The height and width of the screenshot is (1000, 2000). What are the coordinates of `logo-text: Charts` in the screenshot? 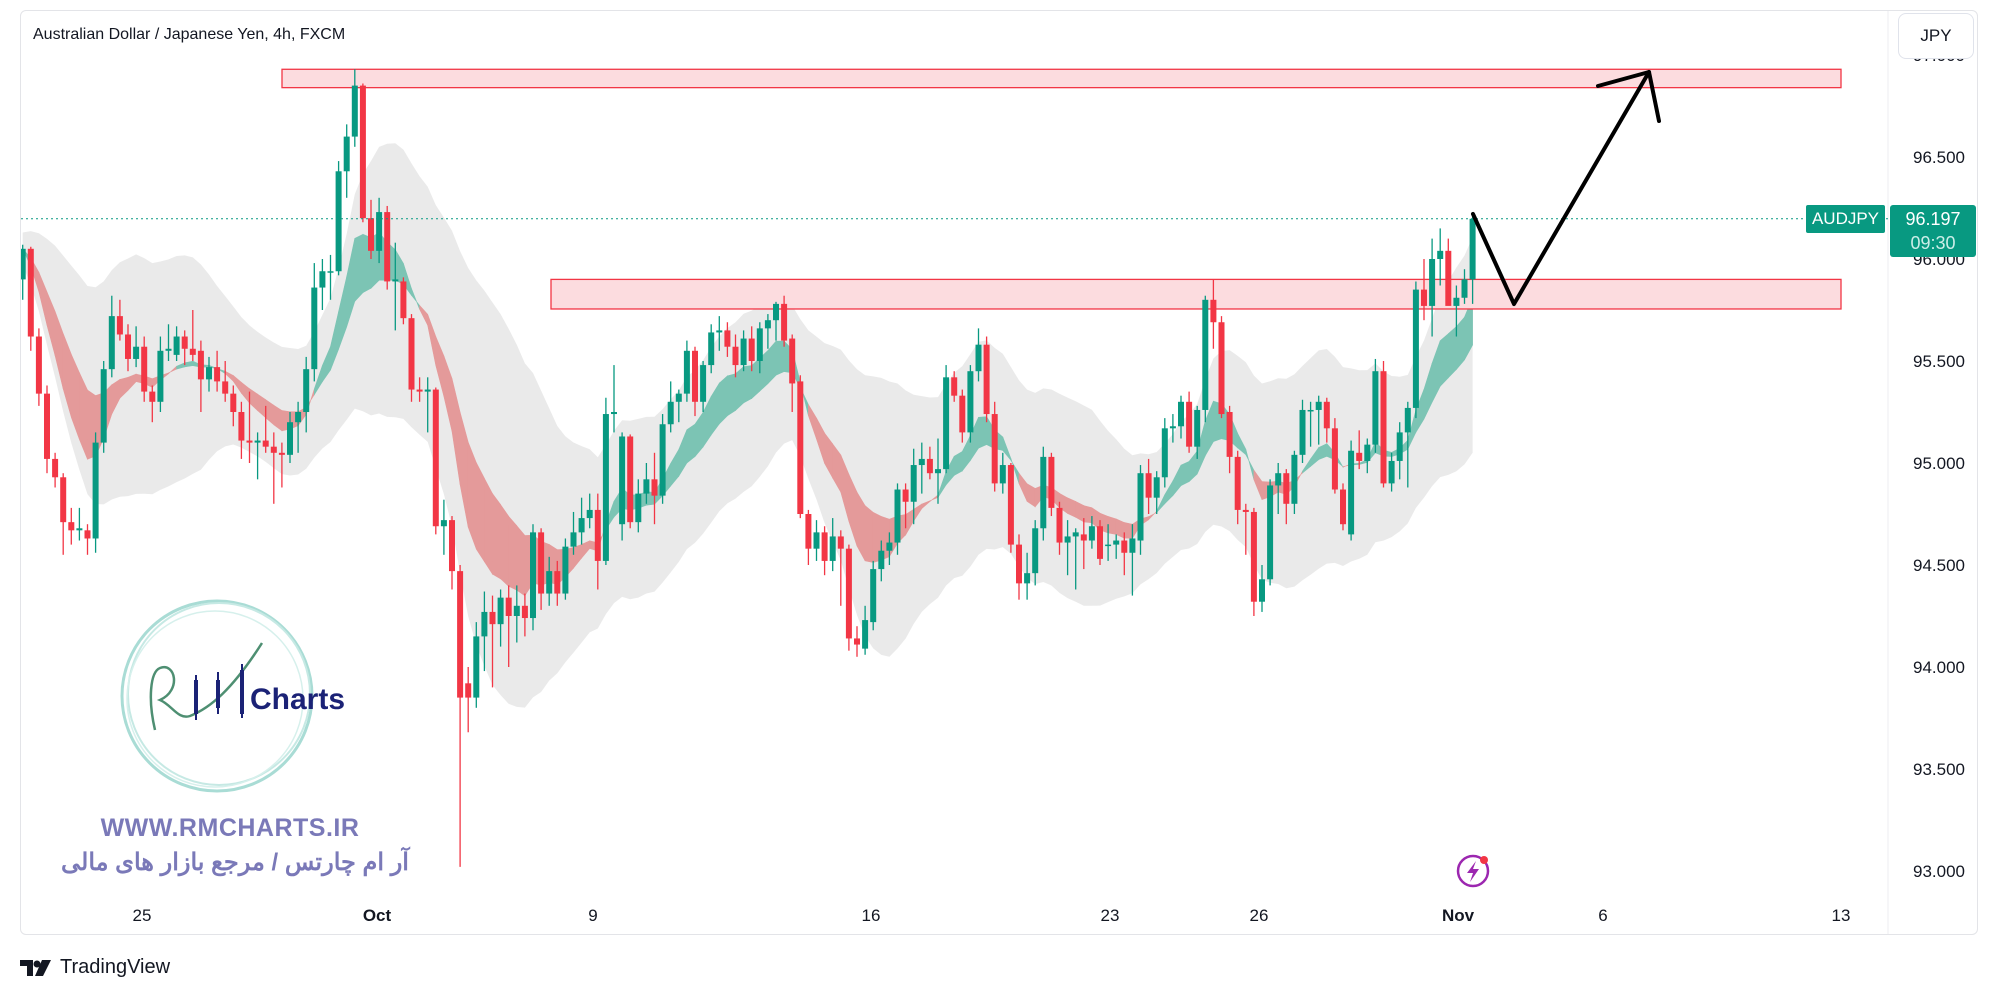 It's located at (297, 699).